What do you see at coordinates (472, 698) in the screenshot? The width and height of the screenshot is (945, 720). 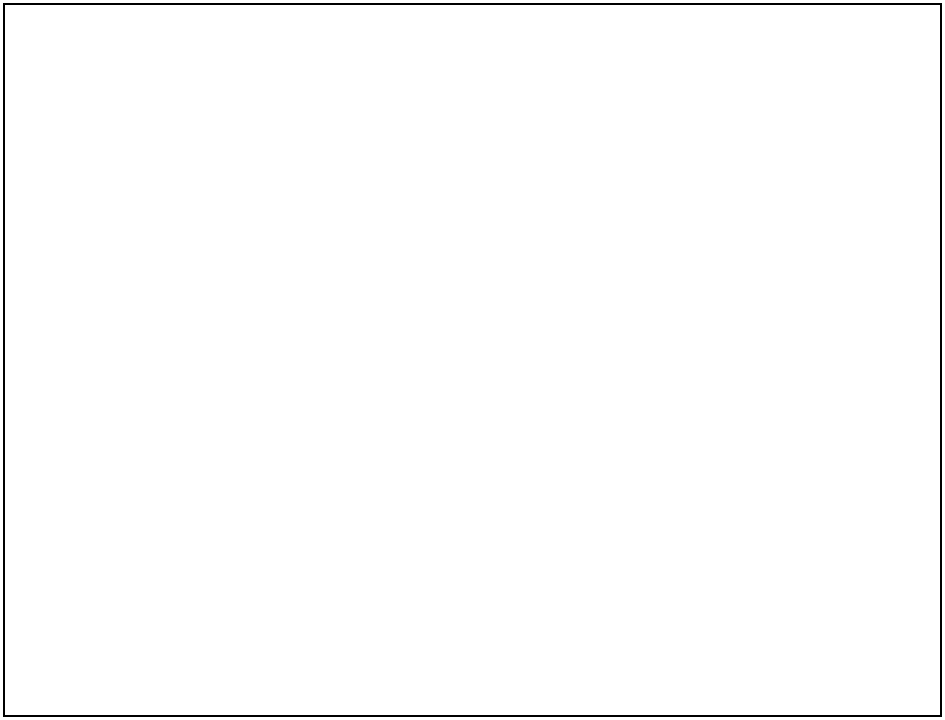 I see `page-footer` at bounding box center [472, 698].